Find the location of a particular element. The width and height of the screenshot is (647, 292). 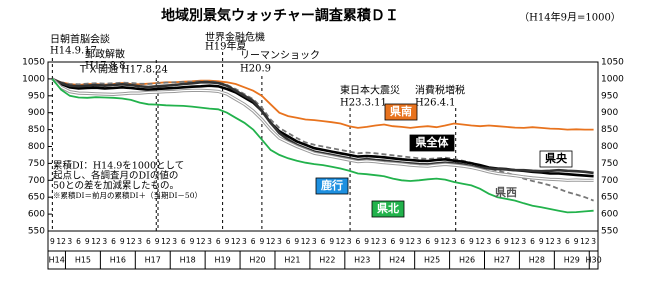

series-label: 県全体 is located at coordinates (433, 142).